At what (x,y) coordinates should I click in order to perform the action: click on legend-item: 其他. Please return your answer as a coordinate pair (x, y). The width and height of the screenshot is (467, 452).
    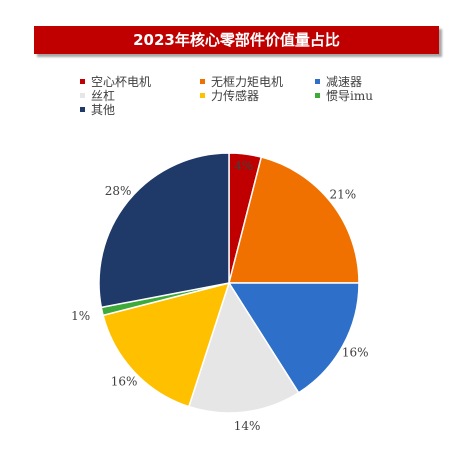
    Looking at the image, I should click on (97, 109).